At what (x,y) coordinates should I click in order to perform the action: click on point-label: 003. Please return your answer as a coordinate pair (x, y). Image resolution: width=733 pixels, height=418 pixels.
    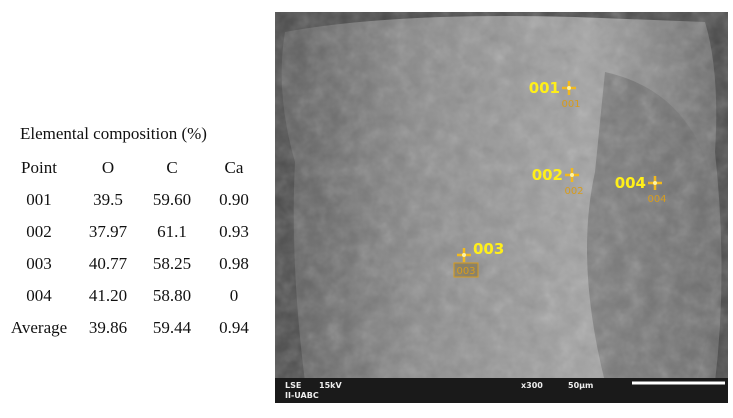
    Looking at the image, I should click on (488, 249).